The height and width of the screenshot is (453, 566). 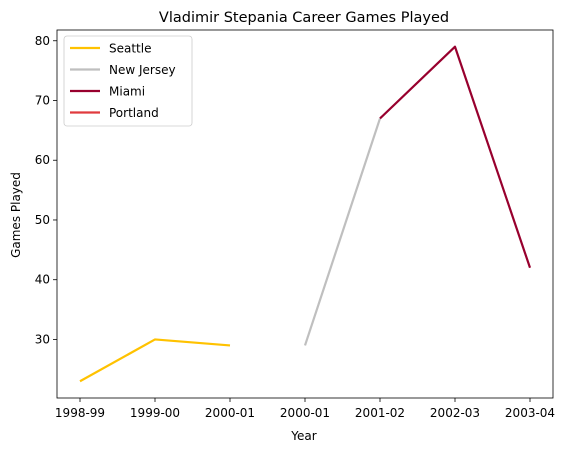 I want to click on legend-label: Miami, so click(x=127, y=92).